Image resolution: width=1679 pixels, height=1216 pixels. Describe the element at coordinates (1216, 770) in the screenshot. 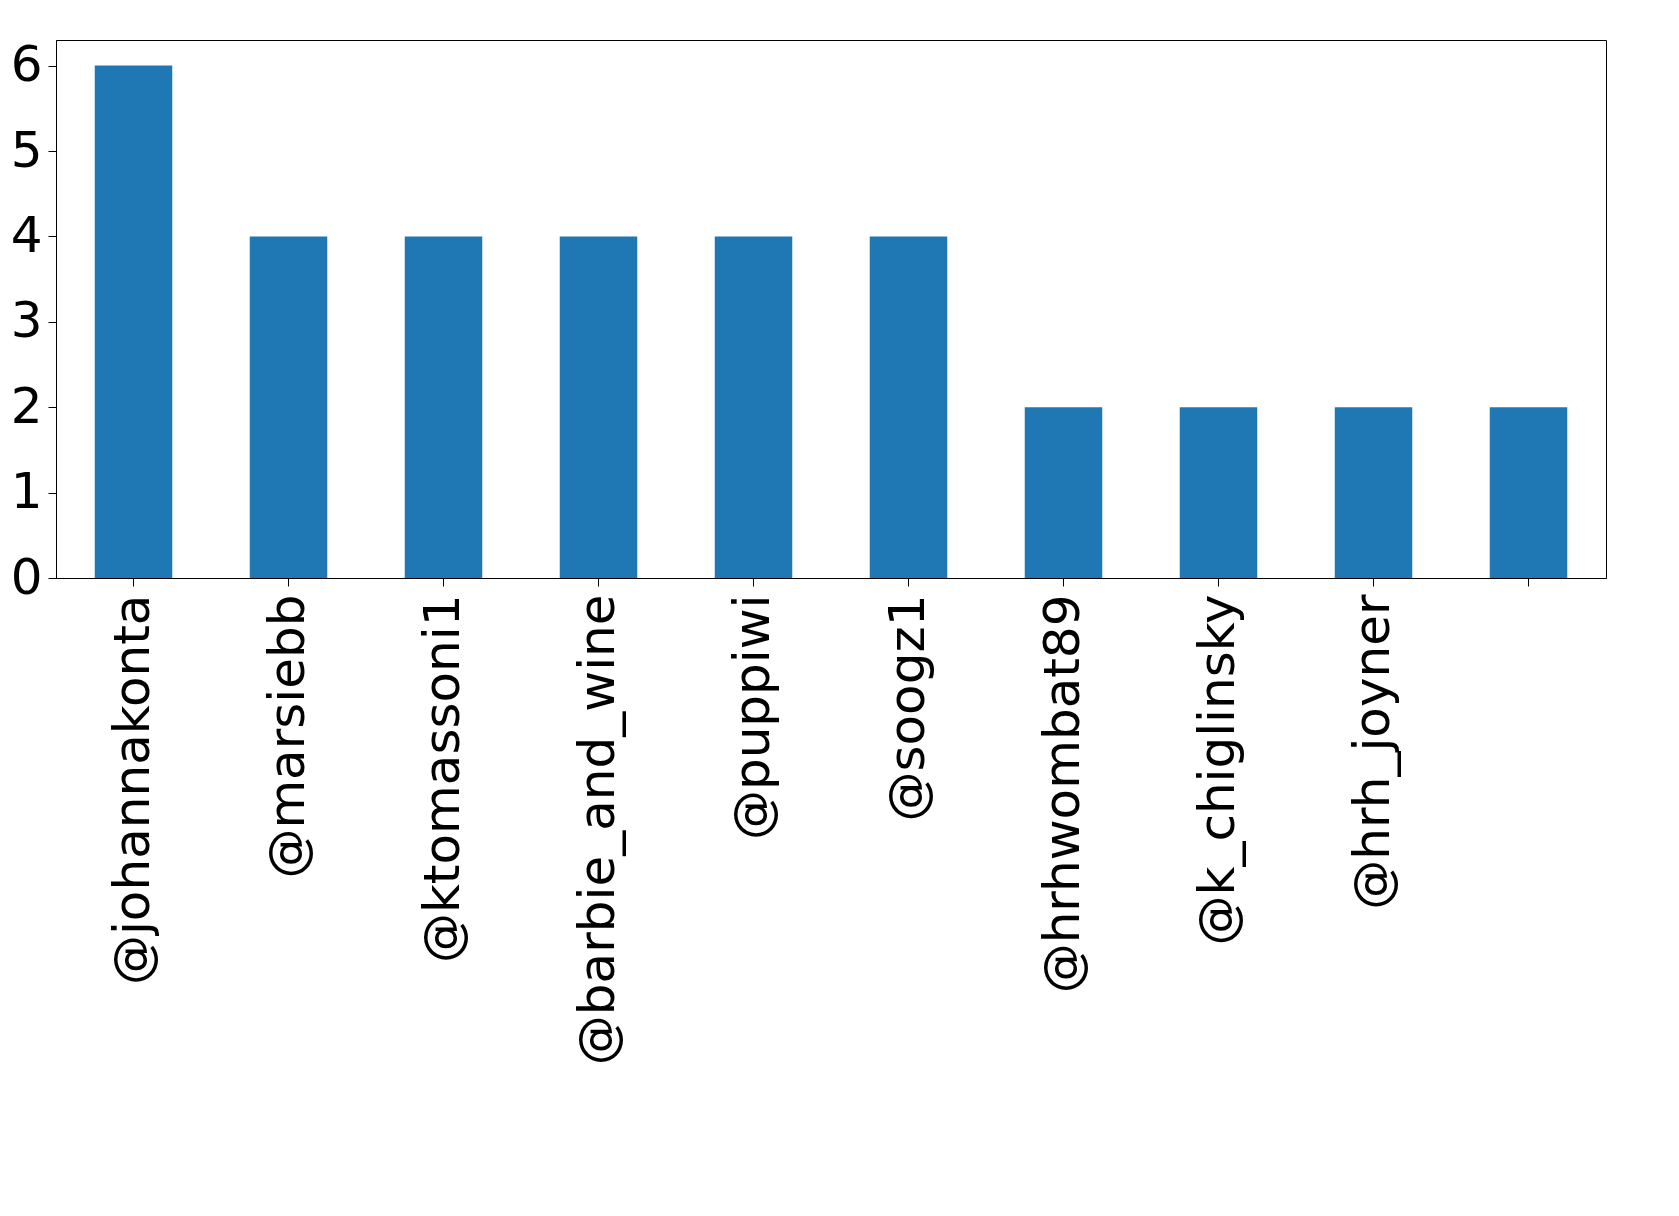

I see `x-tick-label: @k_chiglinsky` at that location.